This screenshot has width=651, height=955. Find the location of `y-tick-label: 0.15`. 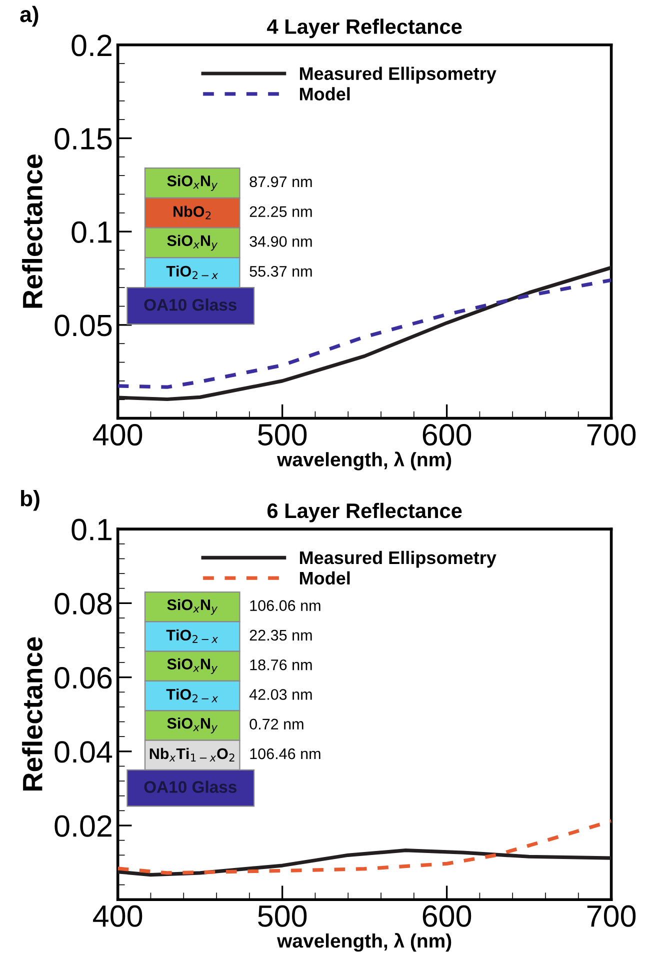

y-tick-label: 0.15 is located at coordinates (83, 139).